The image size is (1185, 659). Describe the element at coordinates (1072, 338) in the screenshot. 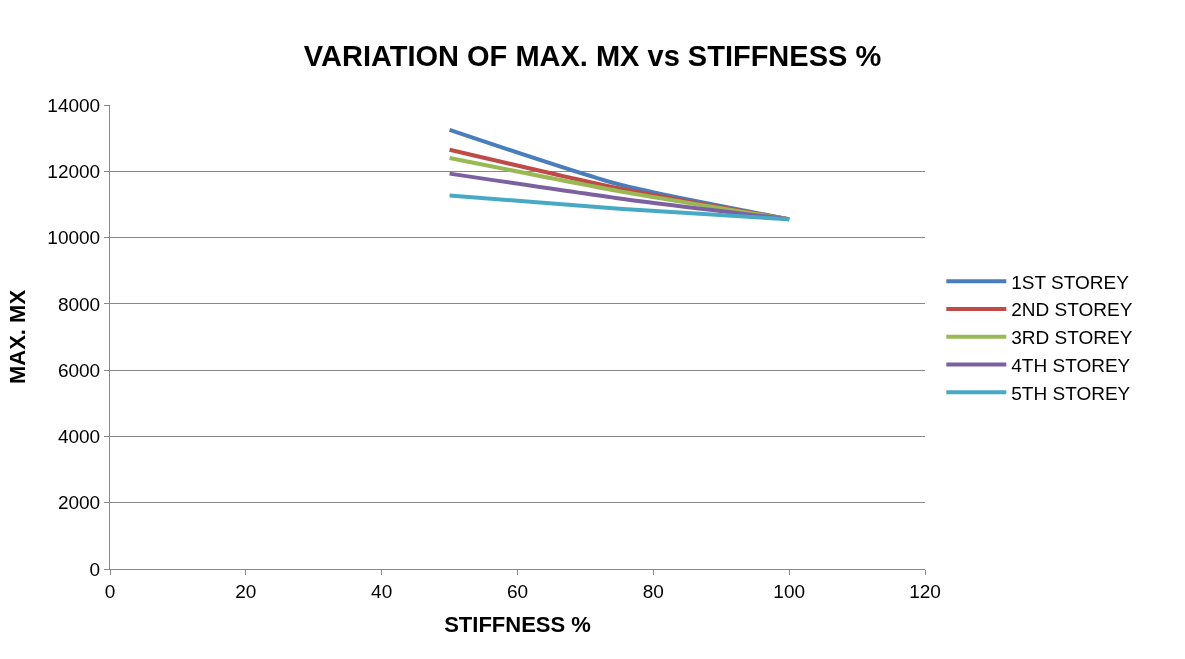

I see `legend-label: 3RD STOREY` at that location.